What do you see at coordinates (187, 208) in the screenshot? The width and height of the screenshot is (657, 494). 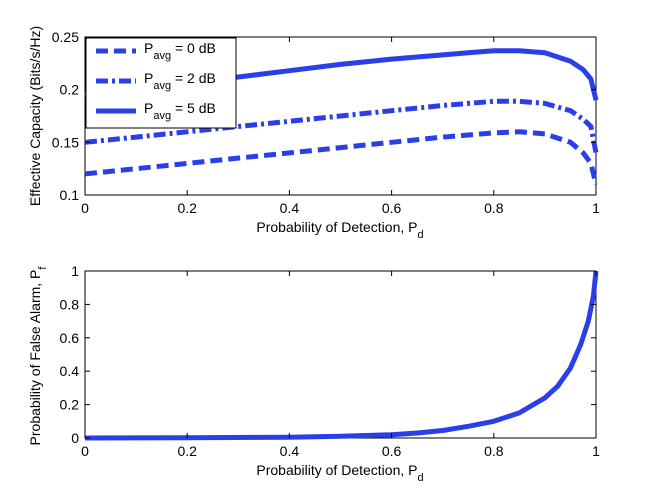 I see `top-x-tick-label: 0.2` at bounding box center [187, 208].